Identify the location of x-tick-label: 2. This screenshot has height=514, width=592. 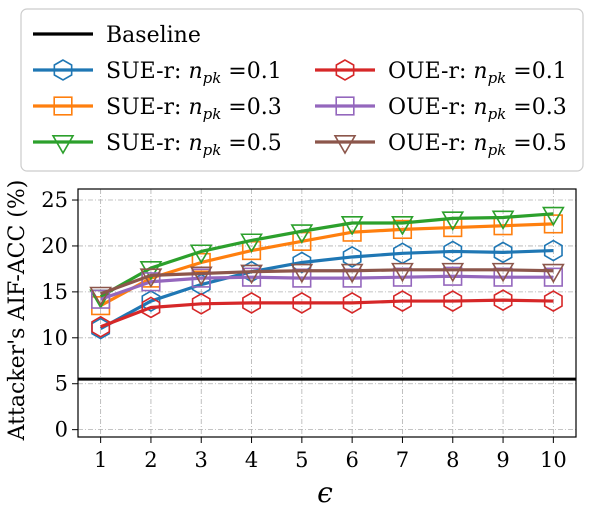
(150, 460).